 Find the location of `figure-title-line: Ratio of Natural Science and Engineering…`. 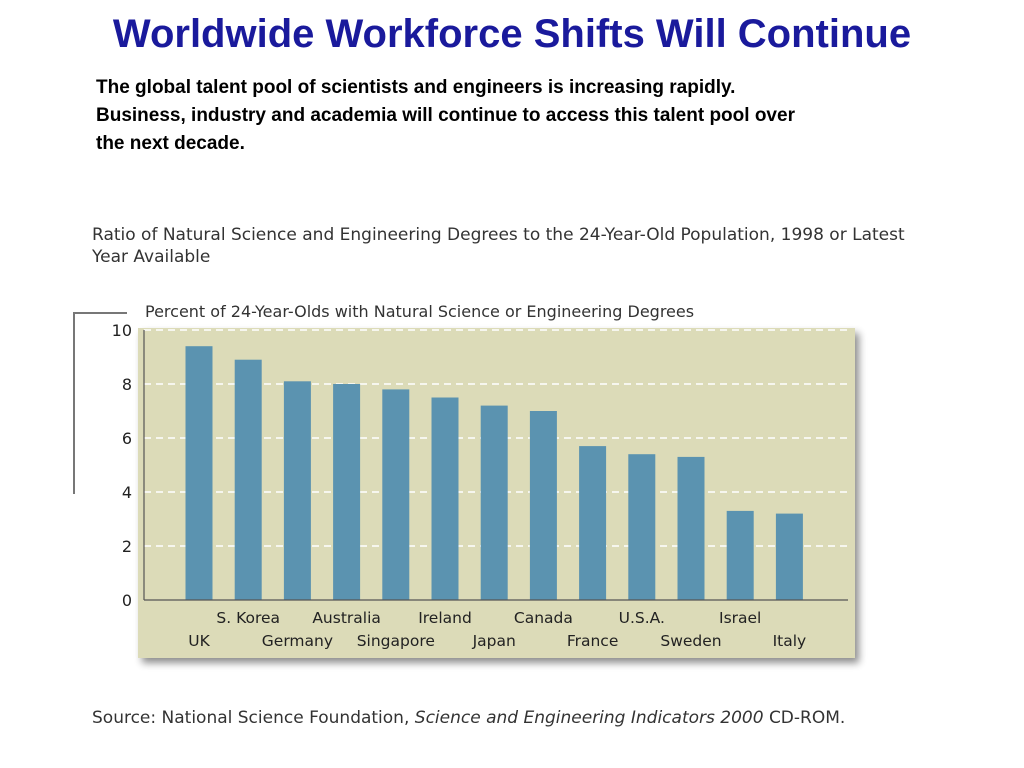

figure-title-line: Ratio of Natural Science and Engineering… is located at coordinates (498, 235).